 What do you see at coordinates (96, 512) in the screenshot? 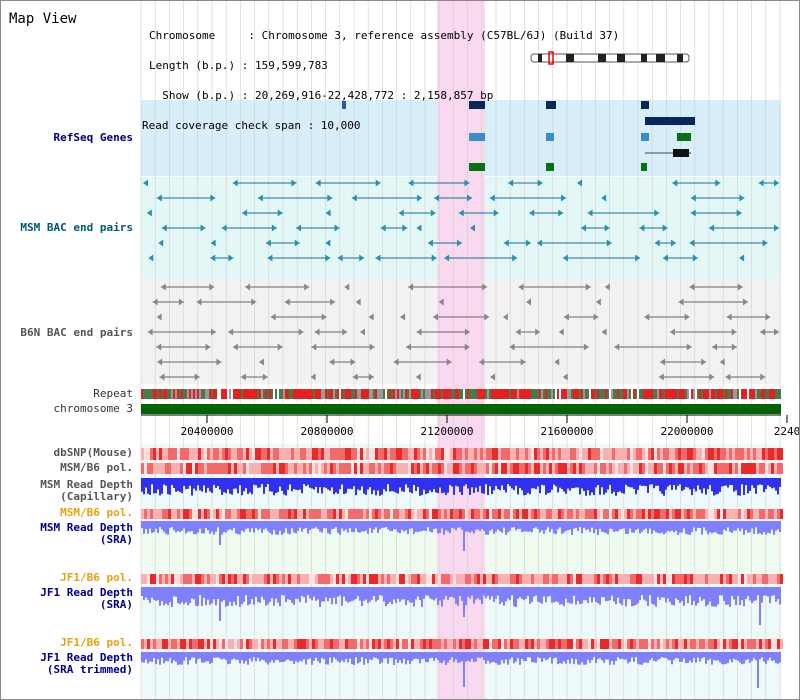
I see `track-label-msm-b6-pol-2: MSM/B6 pol.` at bounding box center [96, 512].